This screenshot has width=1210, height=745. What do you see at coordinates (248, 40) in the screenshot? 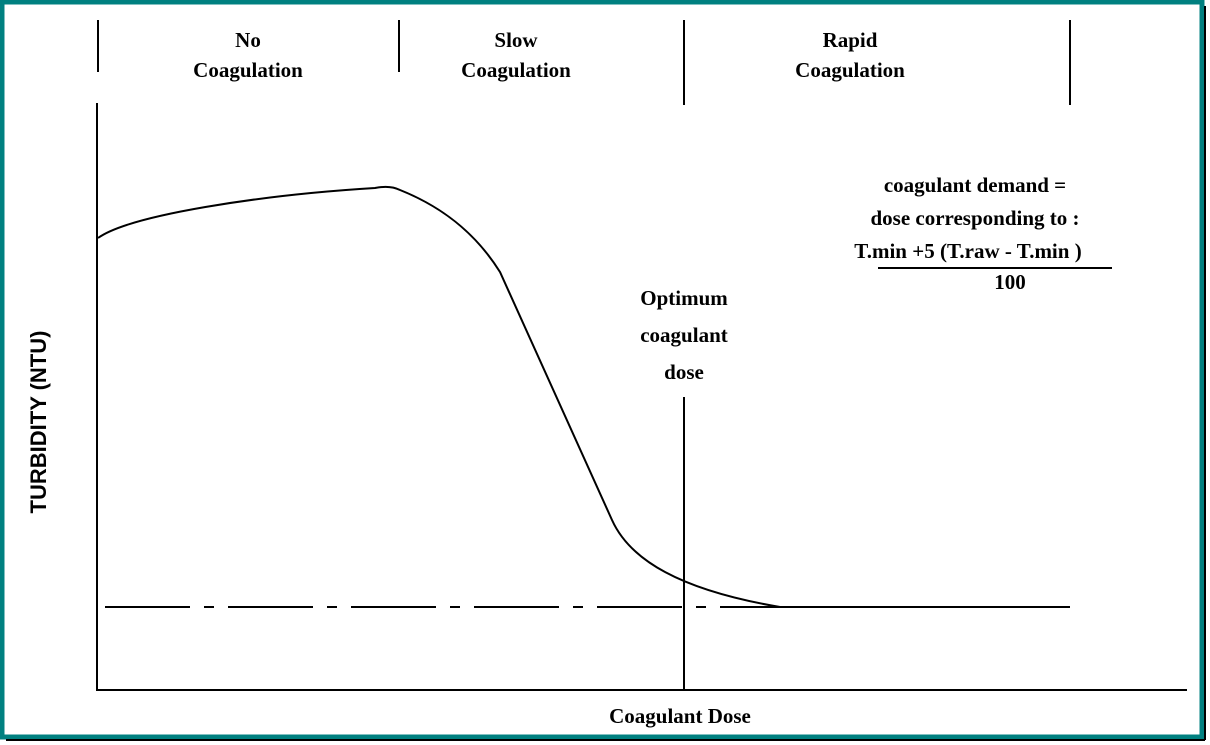
I see `zone-label: No` at bounding box center [248, 40].